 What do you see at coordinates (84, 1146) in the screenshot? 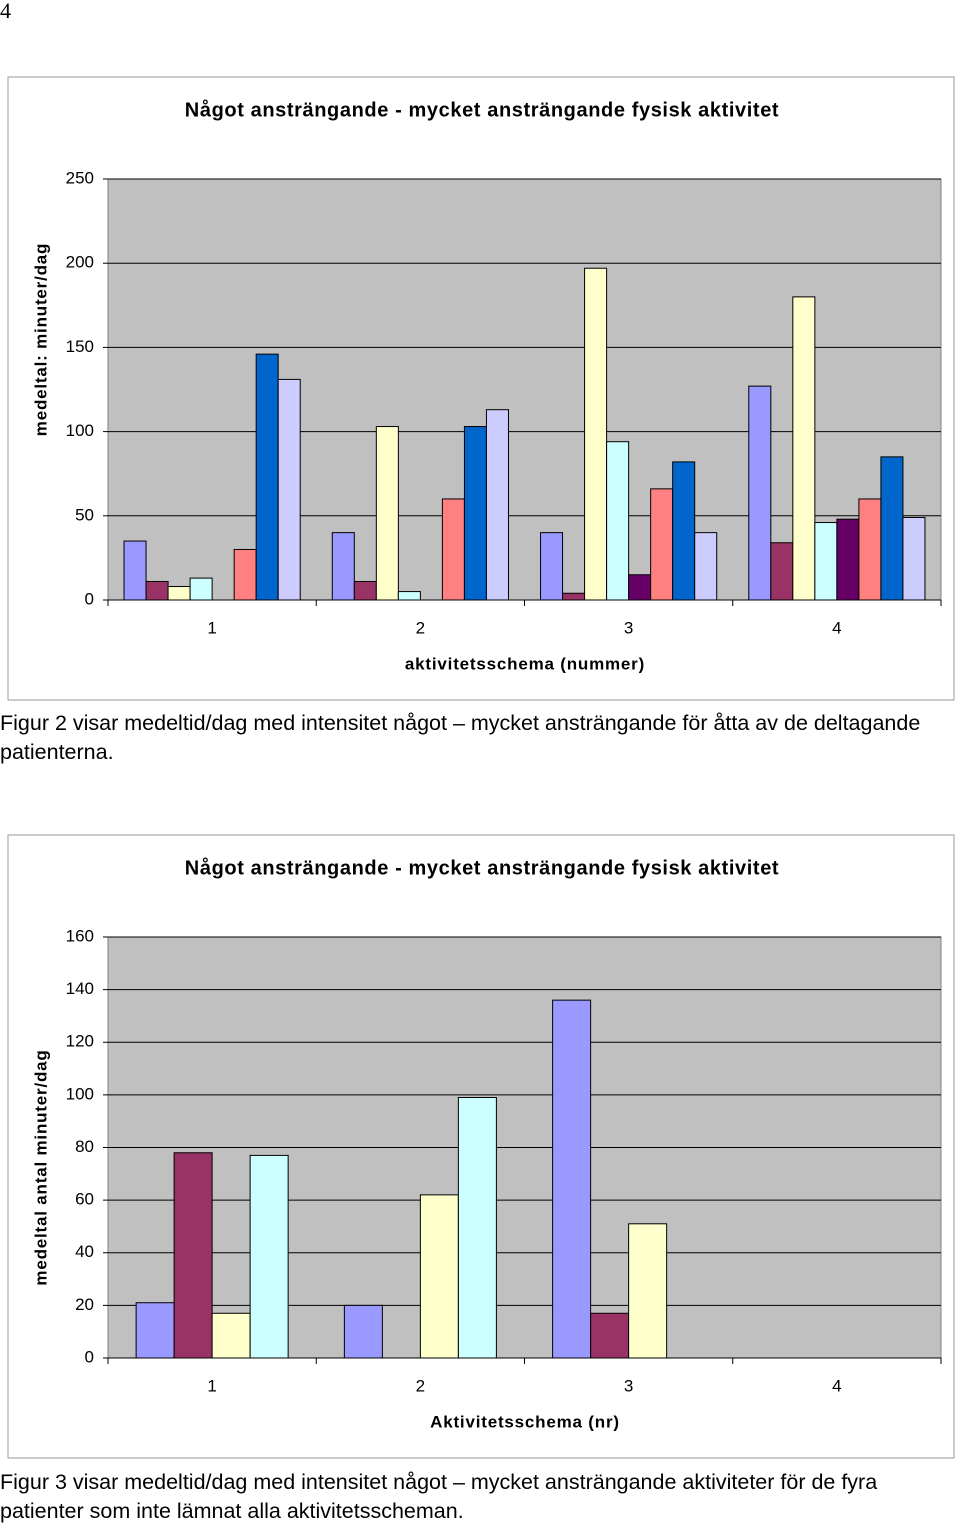
I see `y-tick-label: 80` at bounding box center [84, 1146].